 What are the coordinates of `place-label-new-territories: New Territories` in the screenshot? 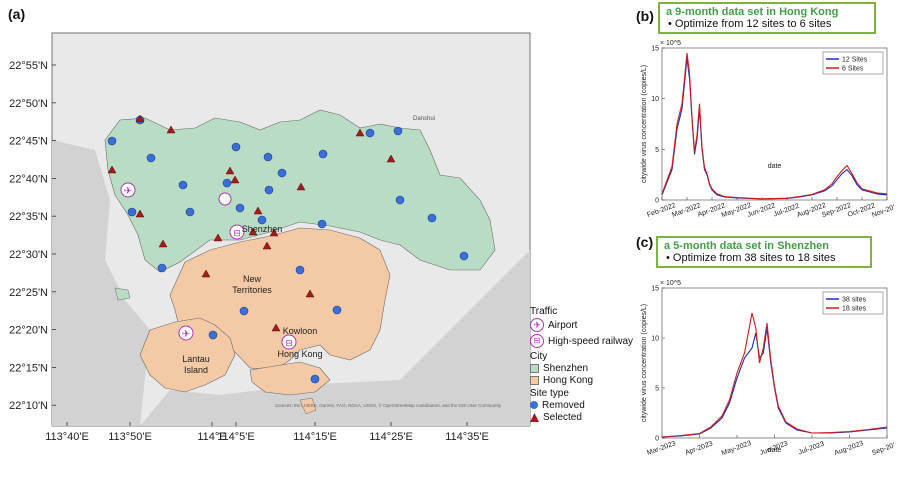 It's located at (252, 284).